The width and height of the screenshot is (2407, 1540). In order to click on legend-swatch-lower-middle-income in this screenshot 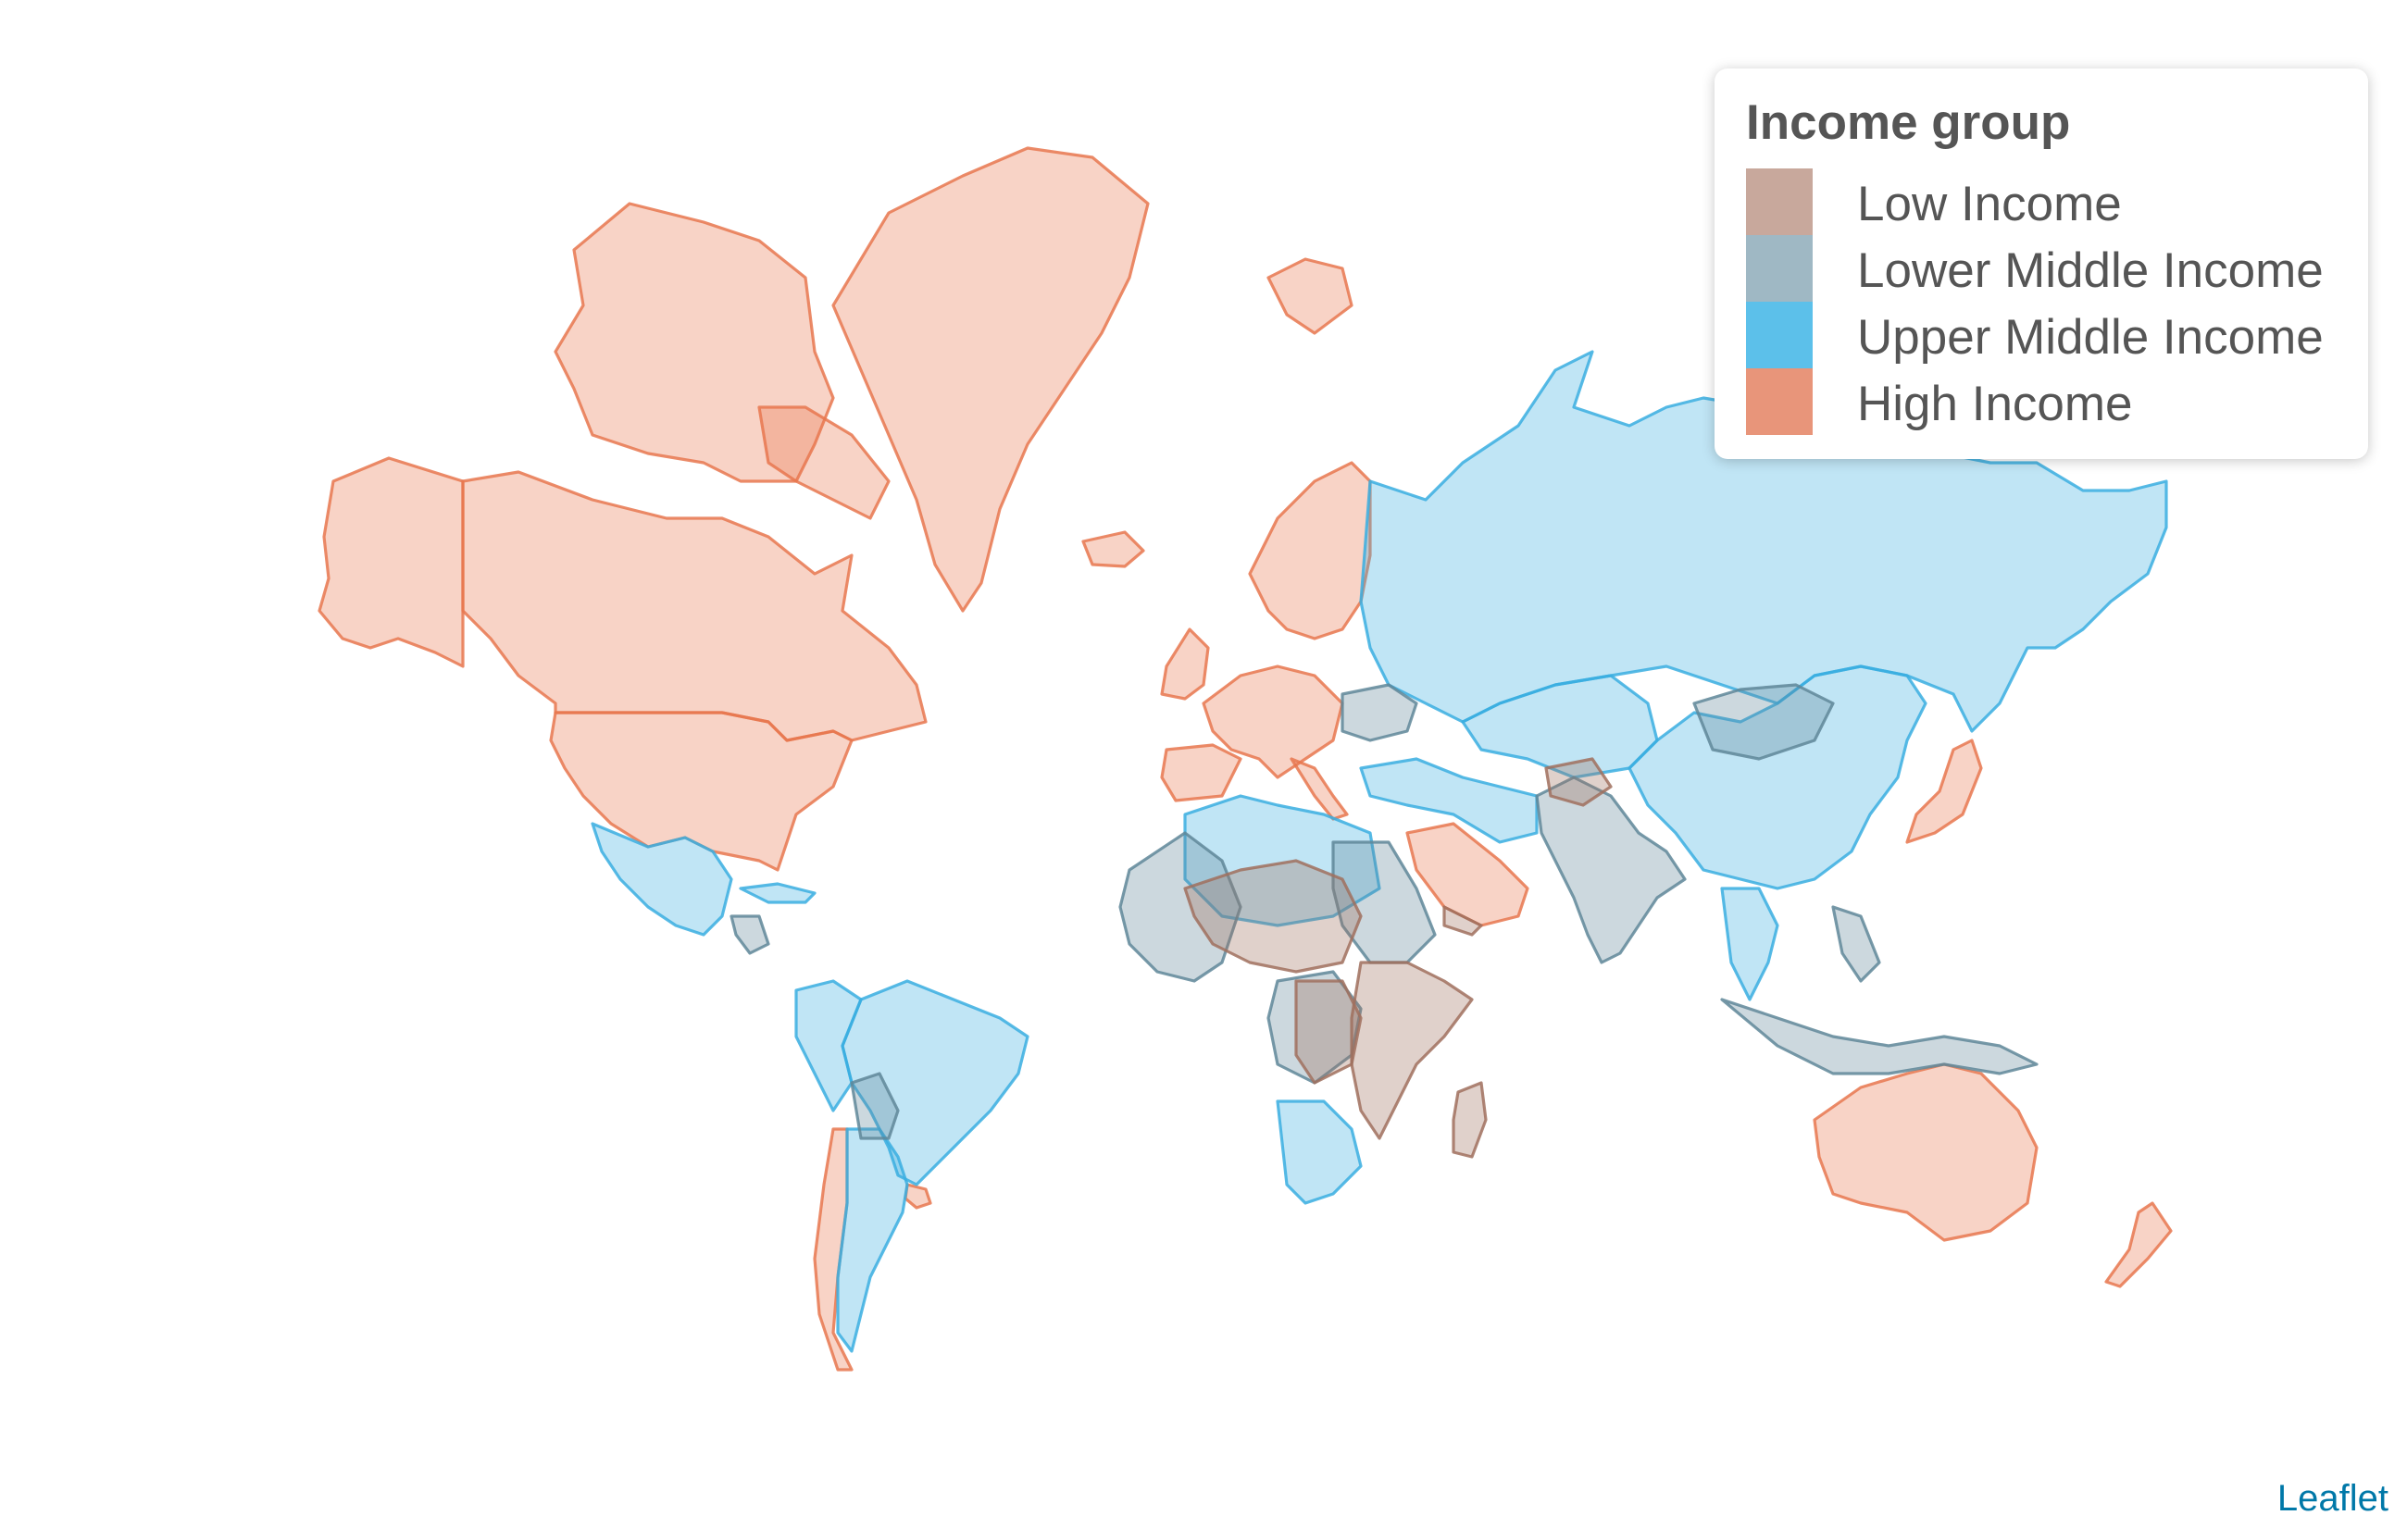, I will do `click(1779, 268)`.